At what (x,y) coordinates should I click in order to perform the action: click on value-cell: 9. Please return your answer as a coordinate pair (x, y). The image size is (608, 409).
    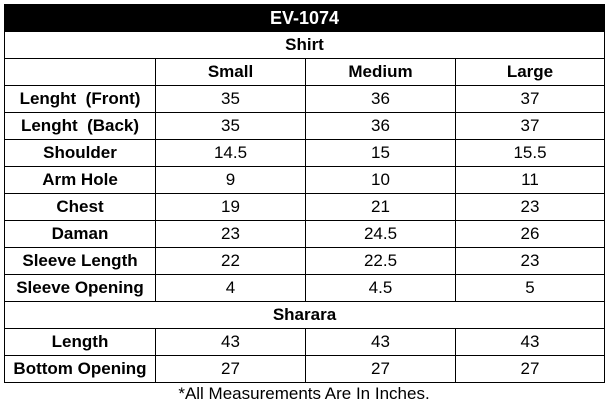
    Looking at the image, I should click on (230, 180).